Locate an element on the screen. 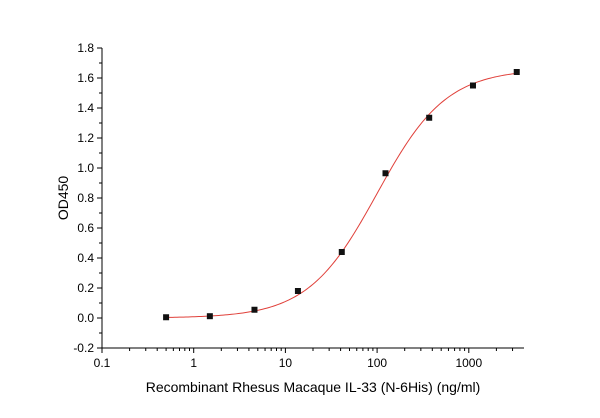  x-tick-label: 0.1 is located at coordinates (102, 363).